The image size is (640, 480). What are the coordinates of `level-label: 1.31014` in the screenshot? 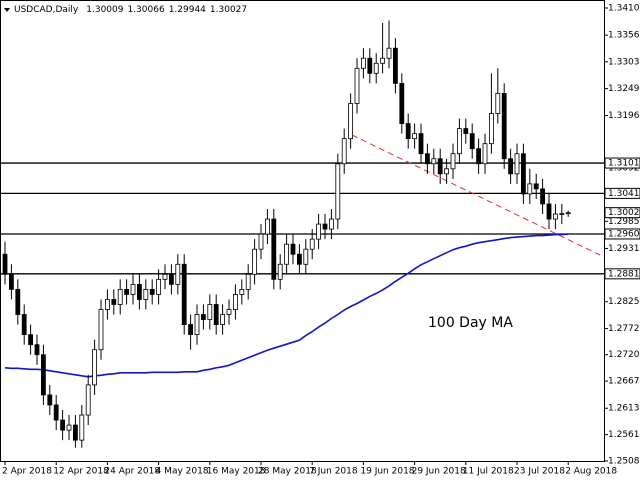 It's located at (624, 164).